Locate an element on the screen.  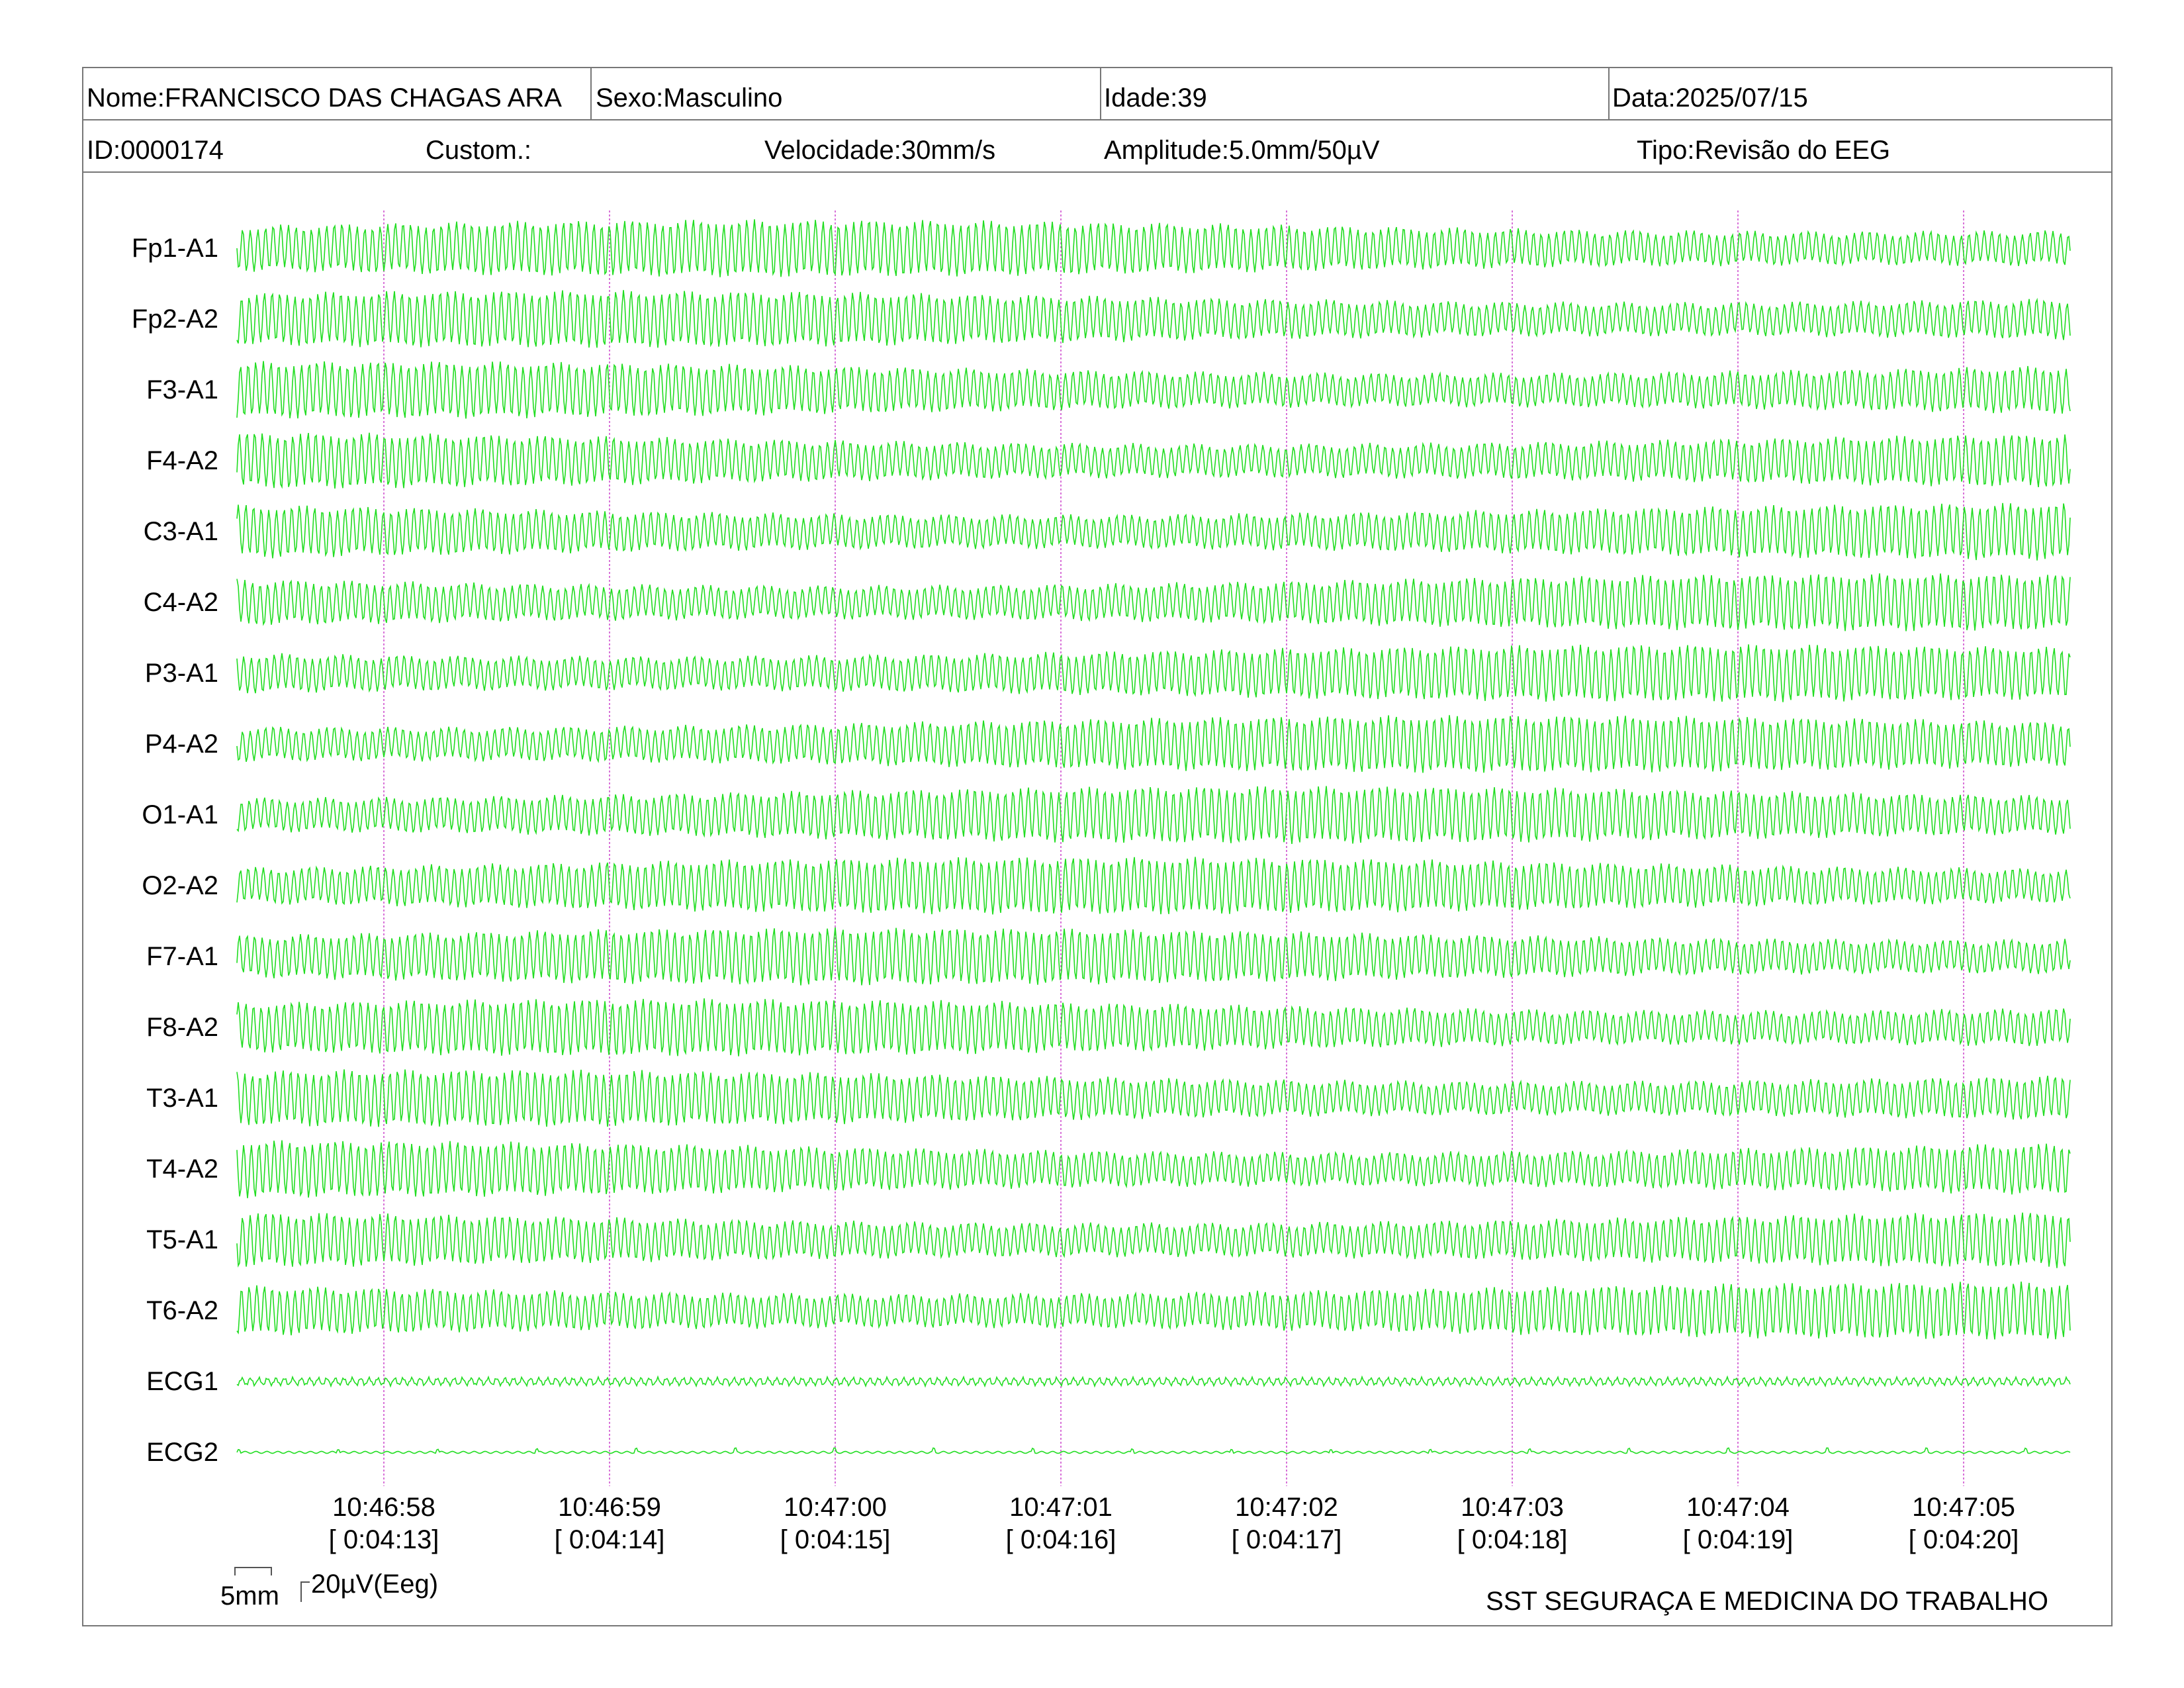
speed-setting: Velocidade:30mm/s is located at coordinates (880, 150).